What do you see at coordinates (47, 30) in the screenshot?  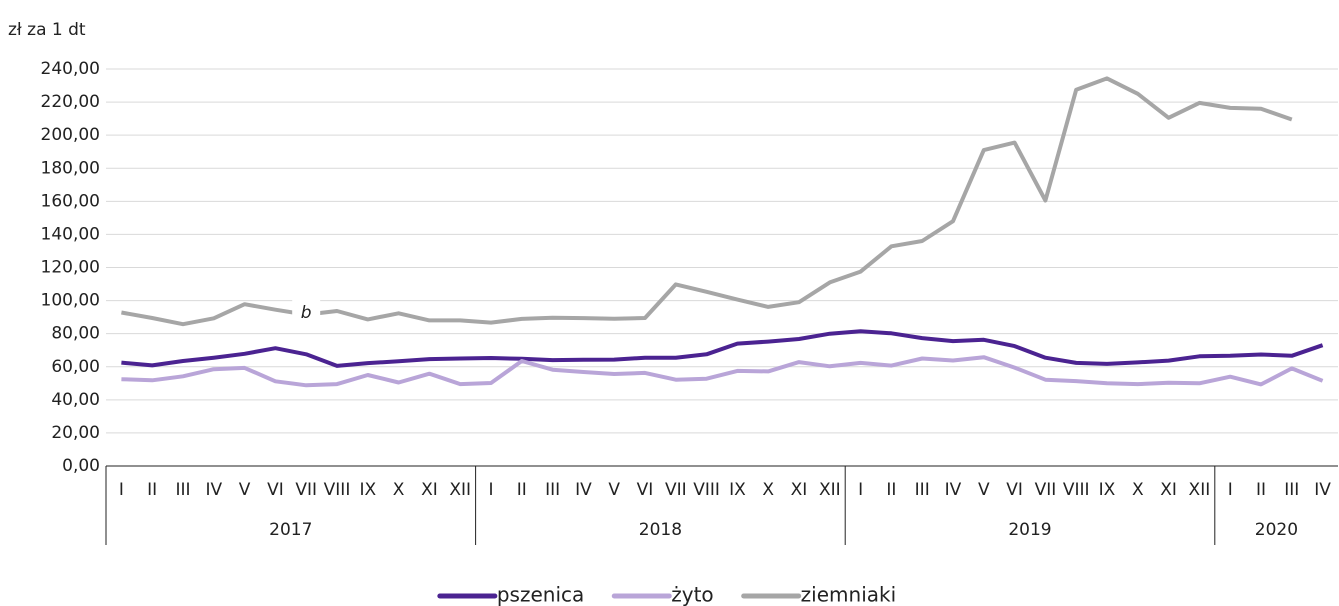 I see `y-unit-label: zł za 1 dt` at bounding box center [47, 30].